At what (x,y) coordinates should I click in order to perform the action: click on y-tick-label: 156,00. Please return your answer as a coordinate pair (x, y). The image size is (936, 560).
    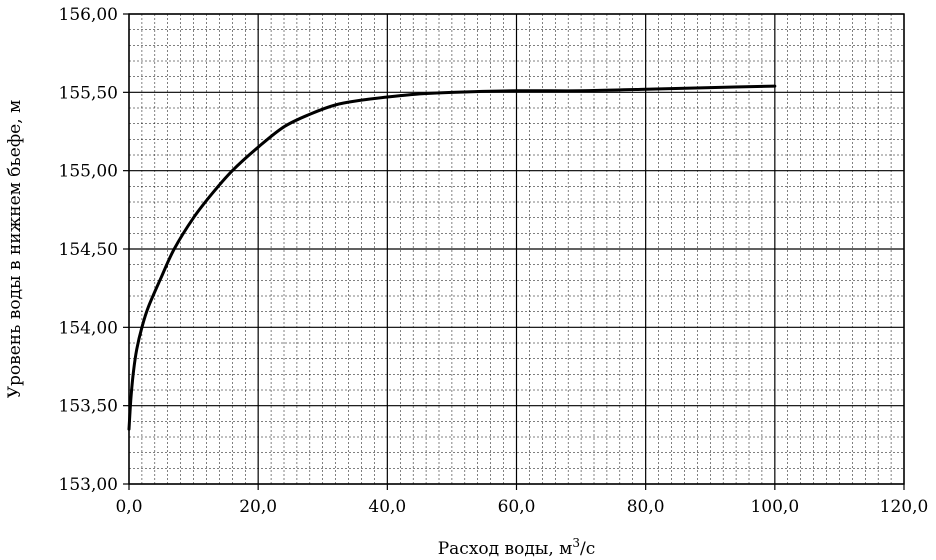
    Looking at the image, I should click on (88, 15).